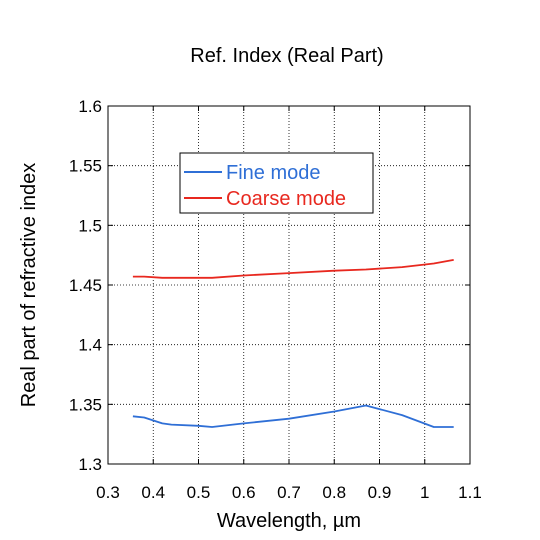  What do you see at coordinates (90, 464) in the screenshot?
I see `y-tick-label: 1.3` at bounding box center [90, 464].